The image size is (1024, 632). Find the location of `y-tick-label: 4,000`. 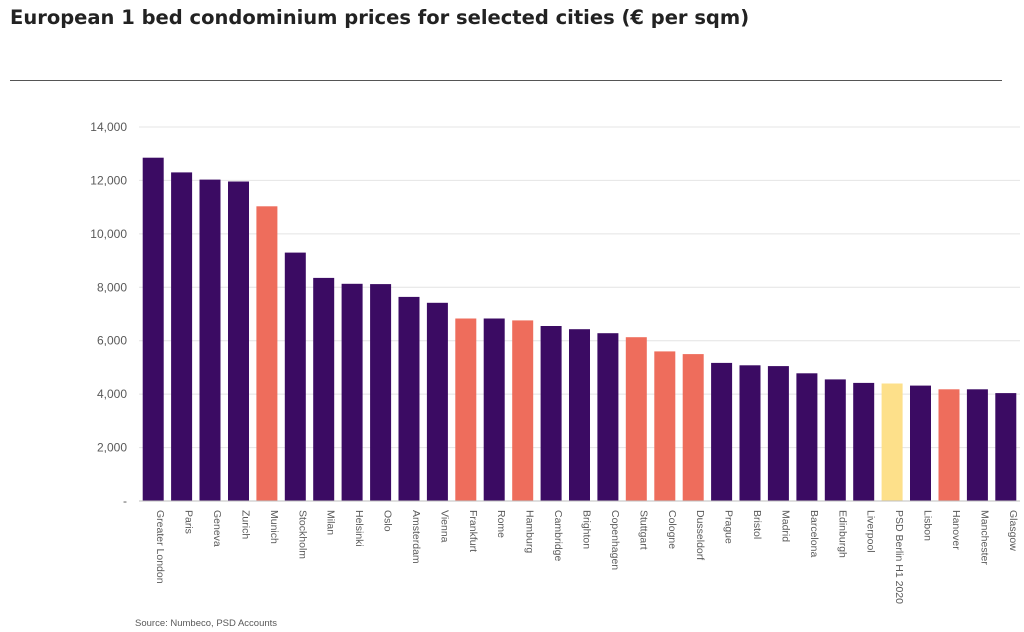

y-tick-label: 4,000 is located at coordinates (112, 394).